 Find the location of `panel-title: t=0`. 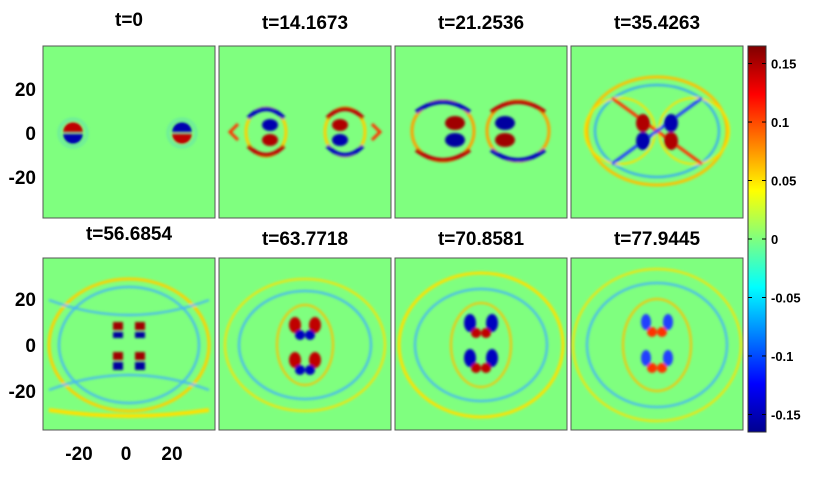

panel-title: t=0 is located at coordinates (129, 20).